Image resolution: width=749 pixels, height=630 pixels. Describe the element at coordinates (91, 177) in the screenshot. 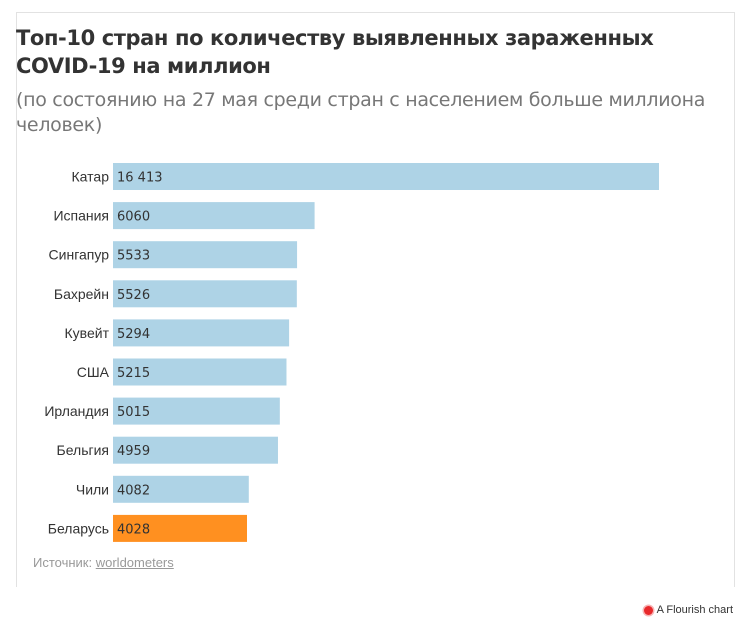

I see `category-label: Катар` at that location.